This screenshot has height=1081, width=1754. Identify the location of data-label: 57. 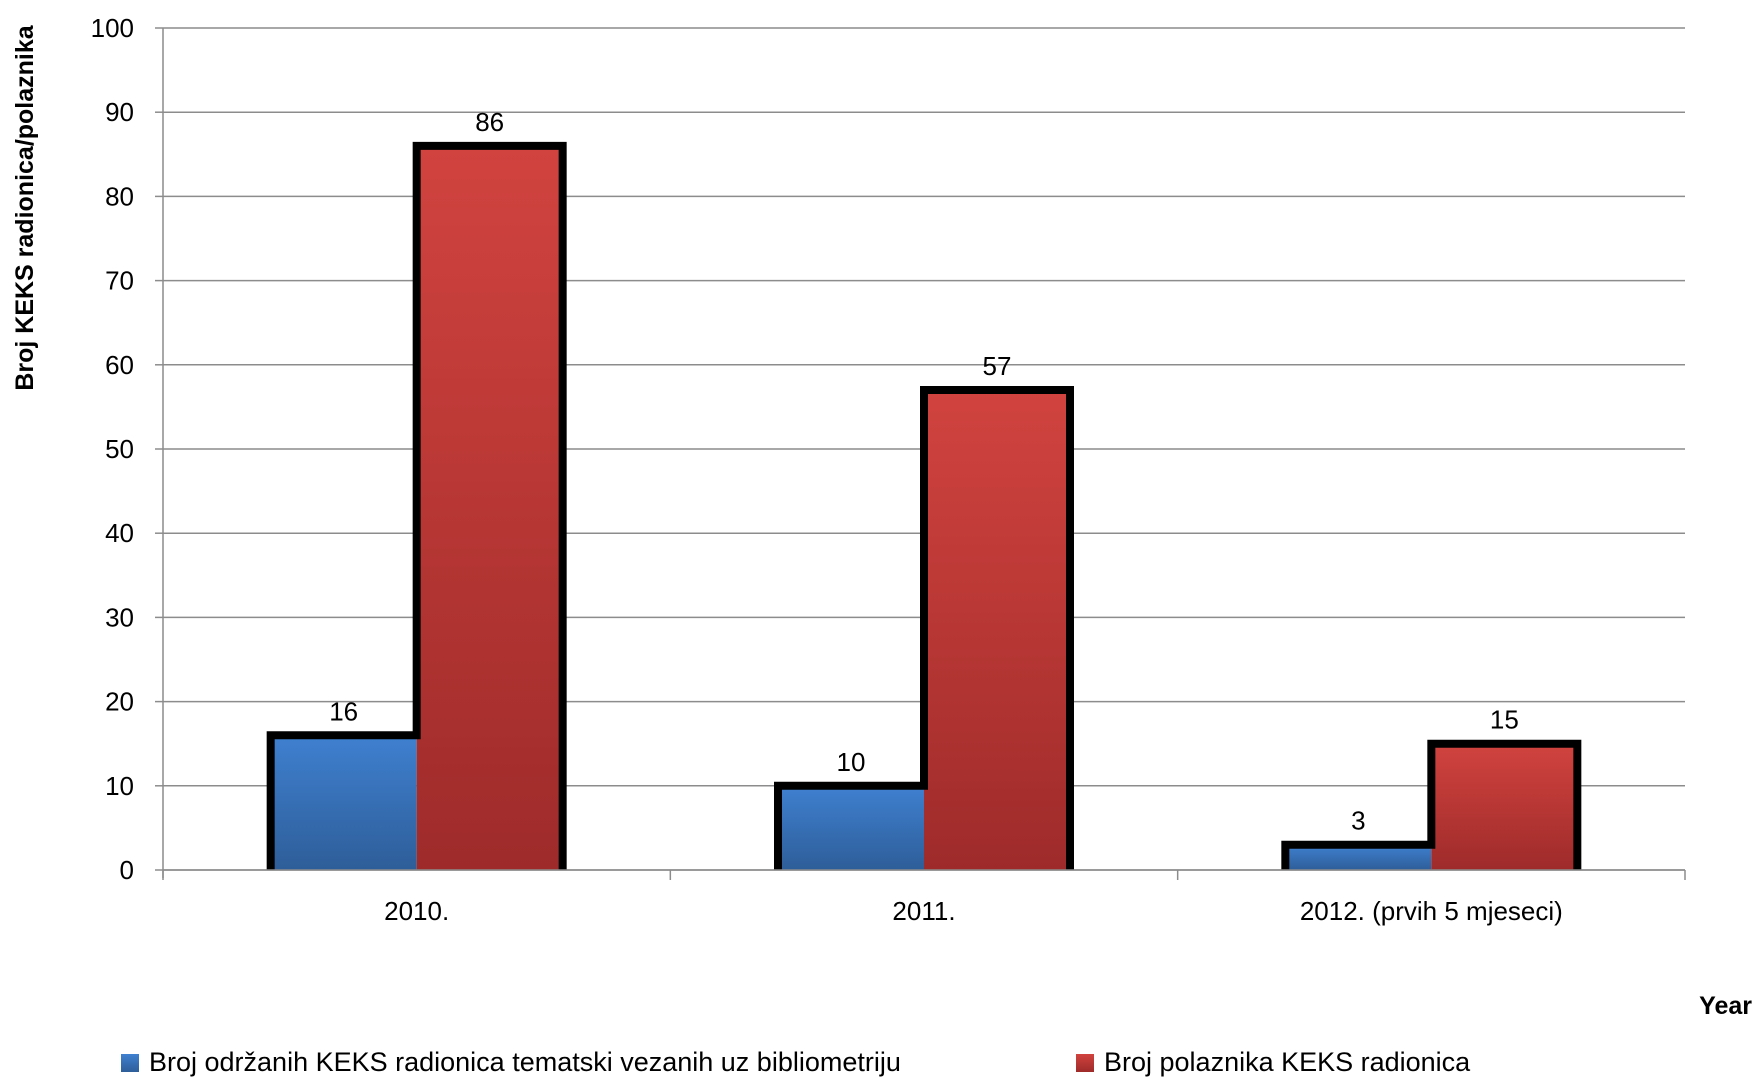
(997, 366).